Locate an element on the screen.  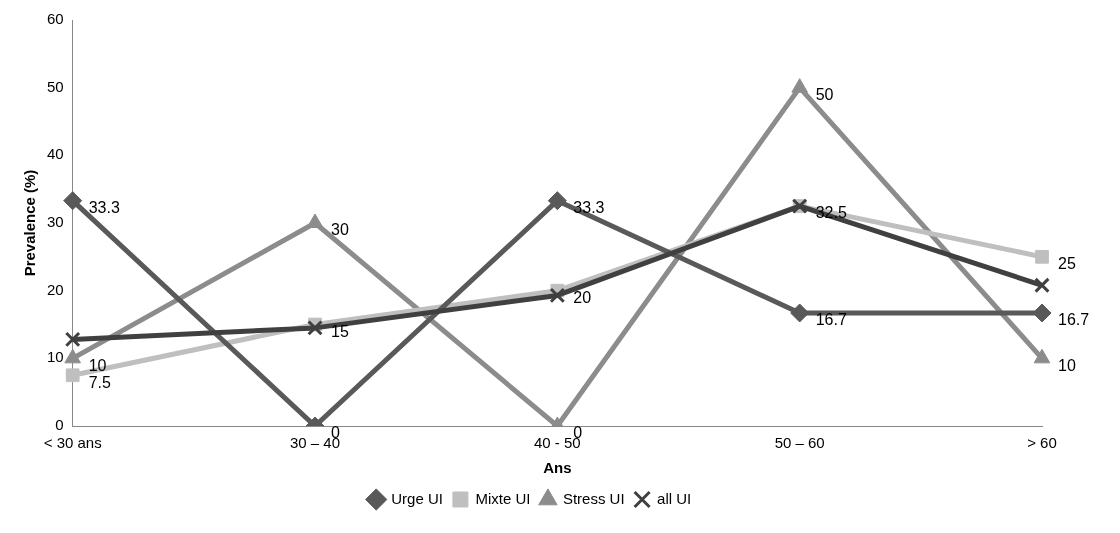
y-tick-label: 40 is located at coordinates (55, 154).